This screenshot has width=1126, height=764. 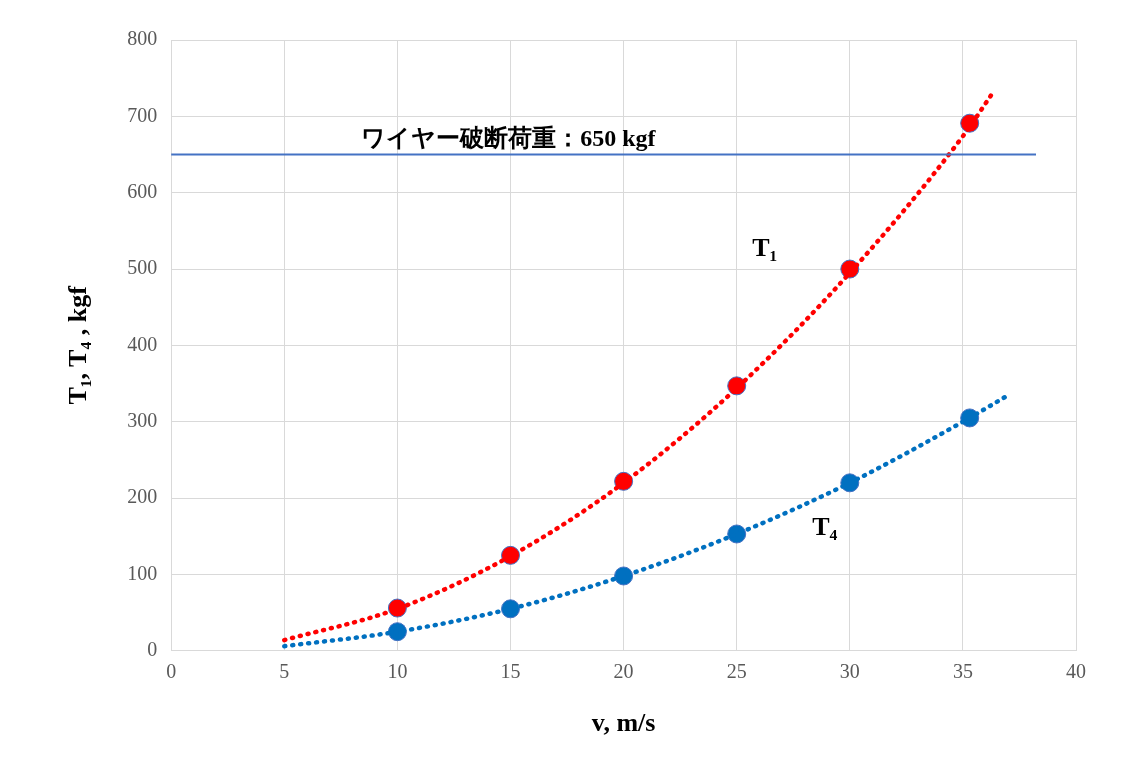 What do you see at coordinates (509, 137) in the screenshot?
I see `ref-line-label: ワイヤー破断荷重：650 kgf` at bounding box center [509, 137].